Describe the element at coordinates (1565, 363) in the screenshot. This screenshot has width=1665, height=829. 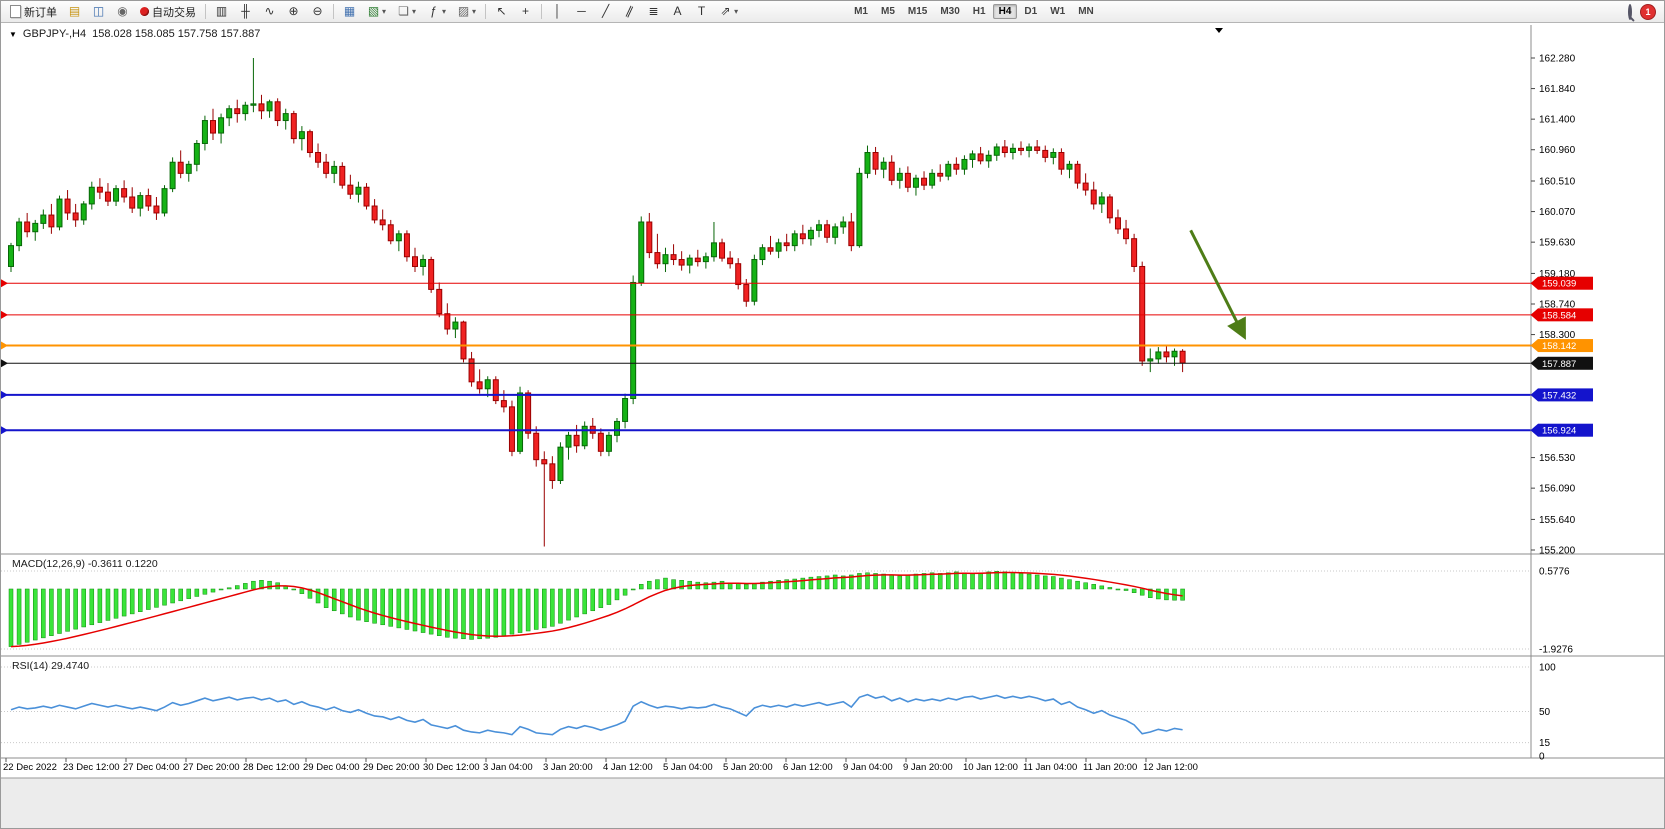
I see `price-marker` at that location.